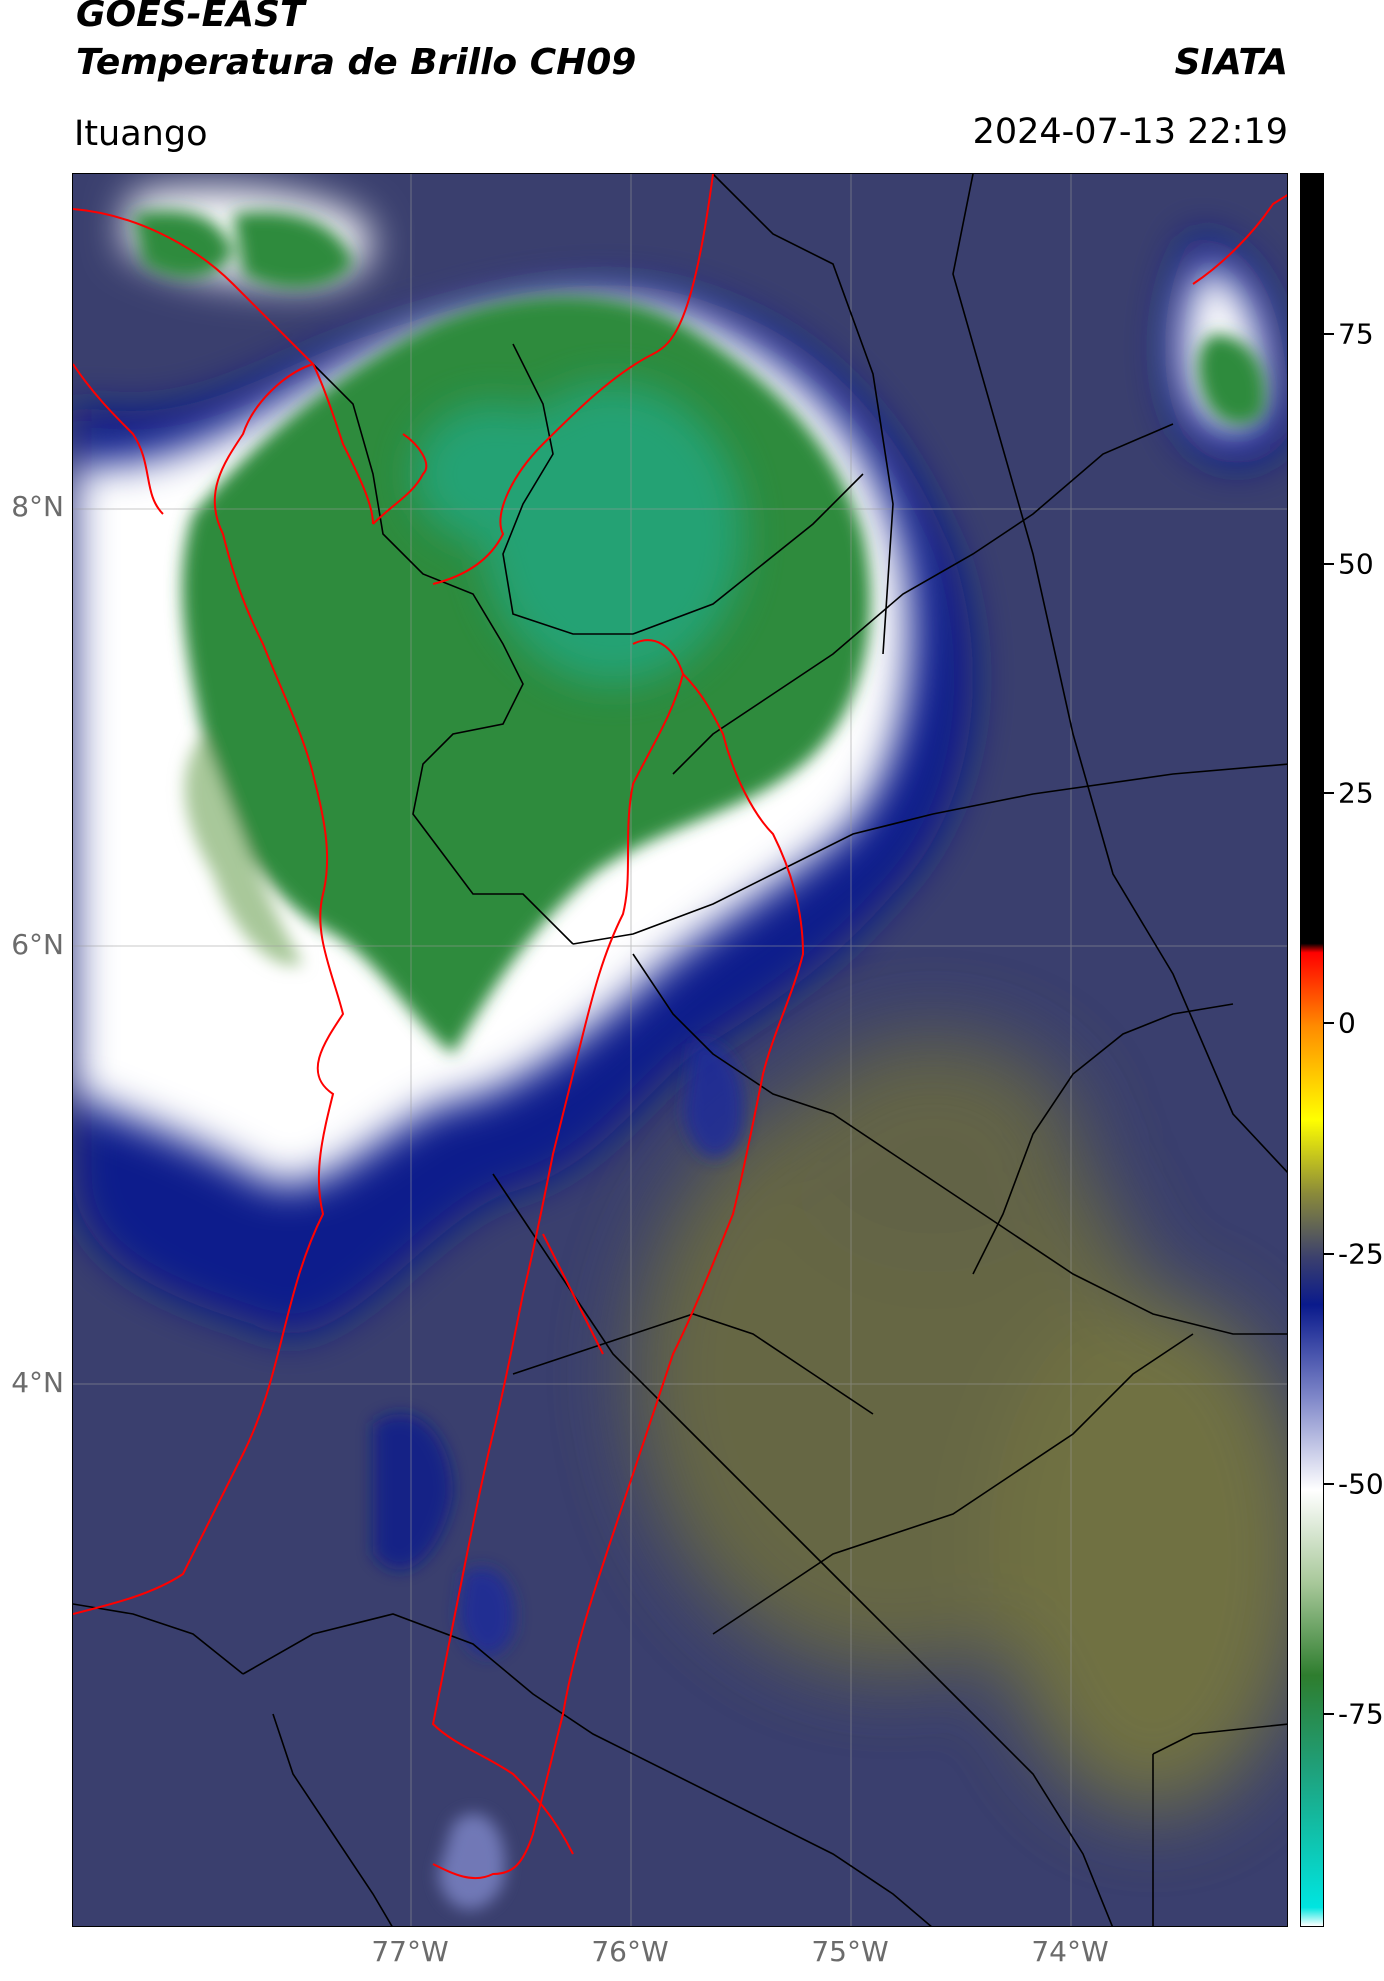 The height and width of the screenshot is (1981, 1384). What do you see at coordinates (1070, 1951) in the screenshot?
I see `lon-label-74w: 74°W` at bounding box center [1070, 1951].